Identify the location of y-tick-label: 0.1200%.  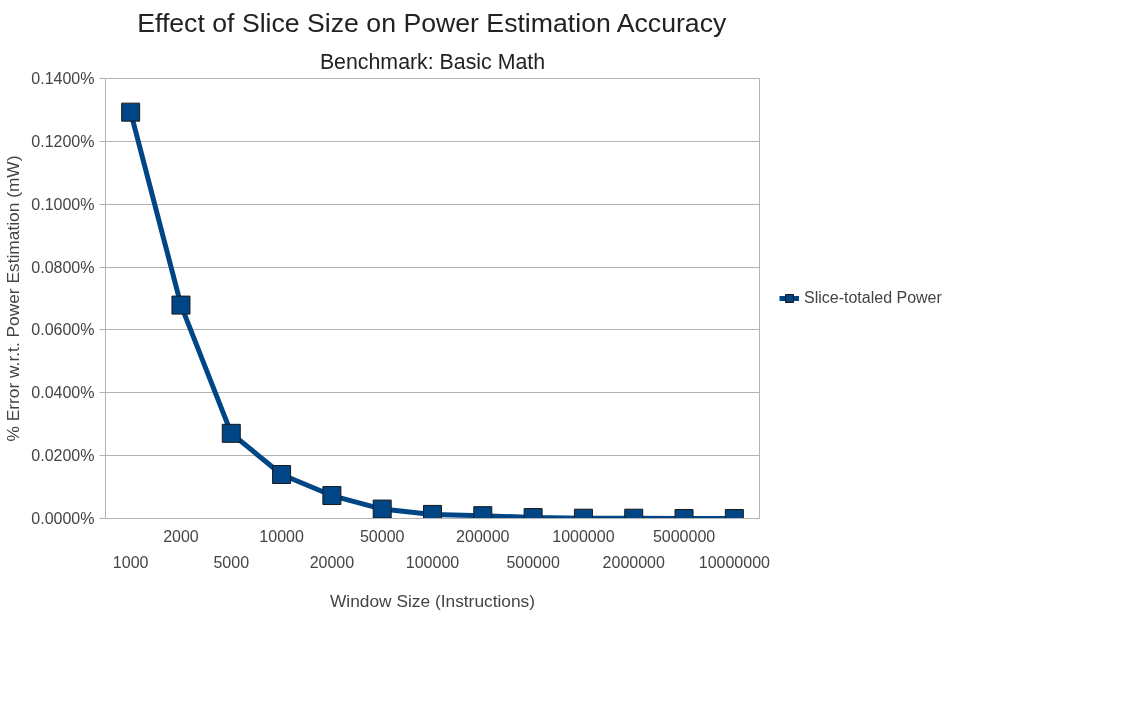
(63, 141).